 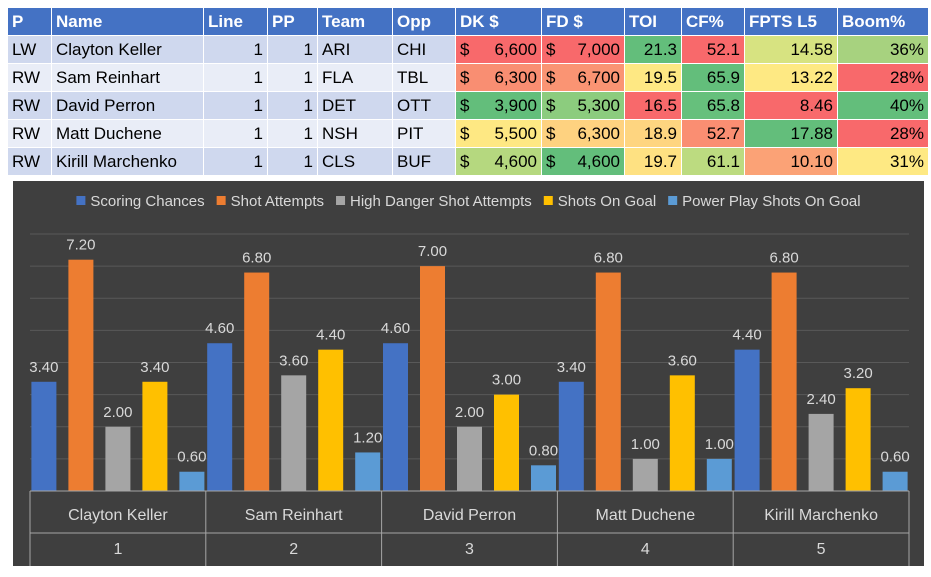 What do you see at coordinates (498, 77) in the screenshot?
I see `dk-salary-cell: $6,300` at bounding box center [498, 77].